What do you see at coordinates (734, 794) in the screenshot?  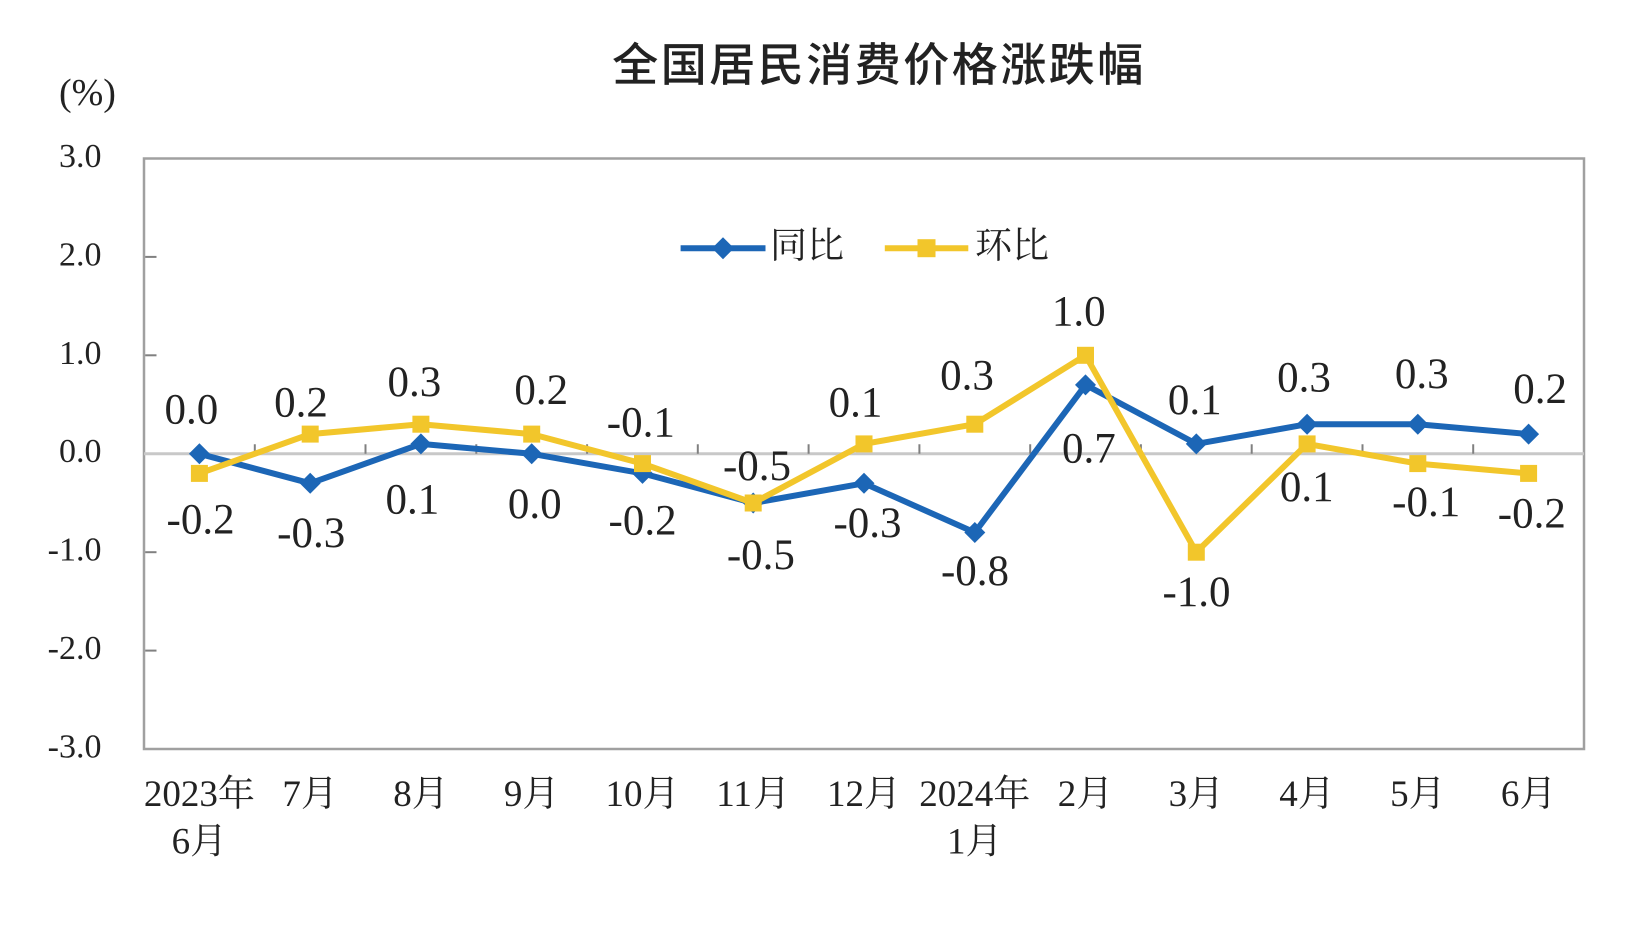 I see `svg-text: 11` at bounding box center [734, 794].